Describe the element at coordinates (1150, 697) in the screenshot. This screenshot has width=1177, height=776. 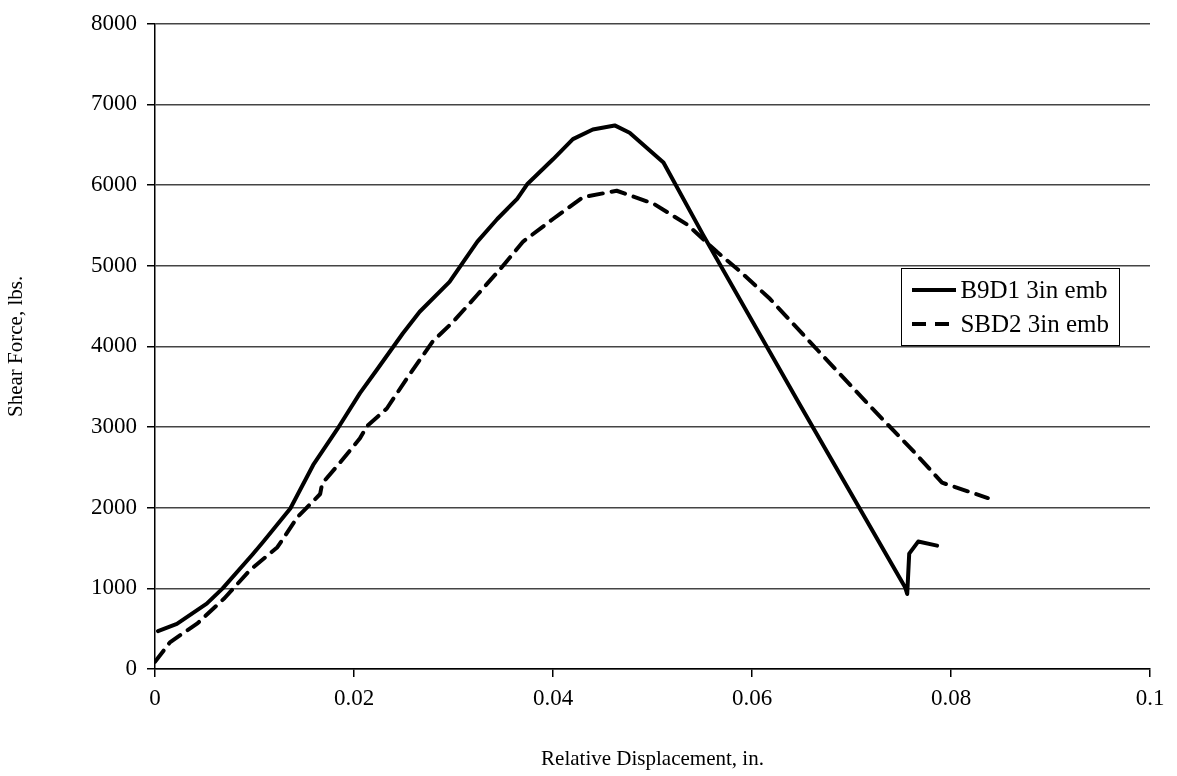
I see `x-tick-label: 0.1` at that location.